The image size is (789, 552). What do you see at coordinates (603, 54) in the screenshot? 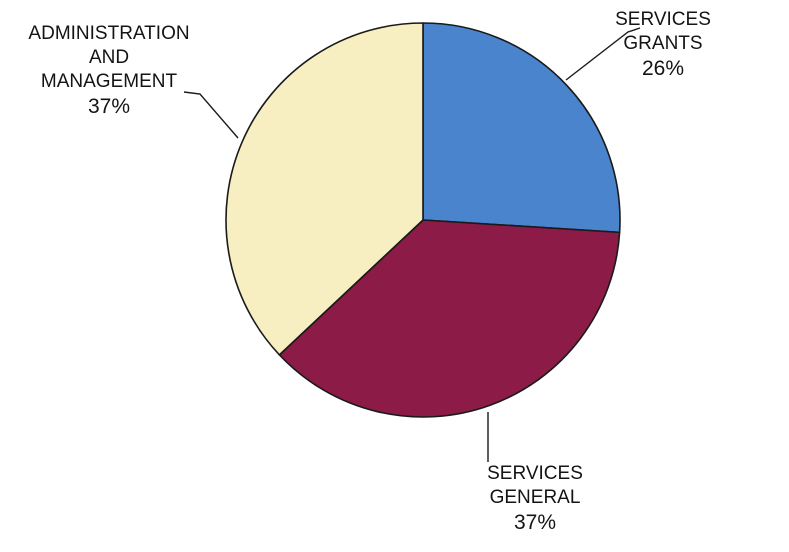
I see `leader-line-services-grants` at bounding box center [603, 54].